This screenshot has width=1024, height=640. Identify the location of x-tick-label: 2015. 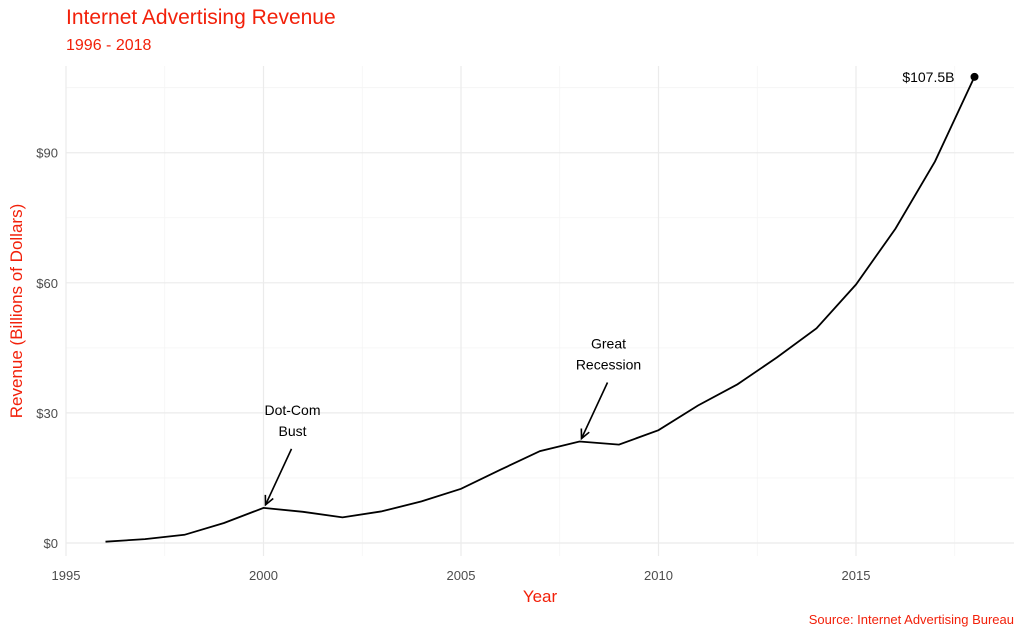
(856, 575).